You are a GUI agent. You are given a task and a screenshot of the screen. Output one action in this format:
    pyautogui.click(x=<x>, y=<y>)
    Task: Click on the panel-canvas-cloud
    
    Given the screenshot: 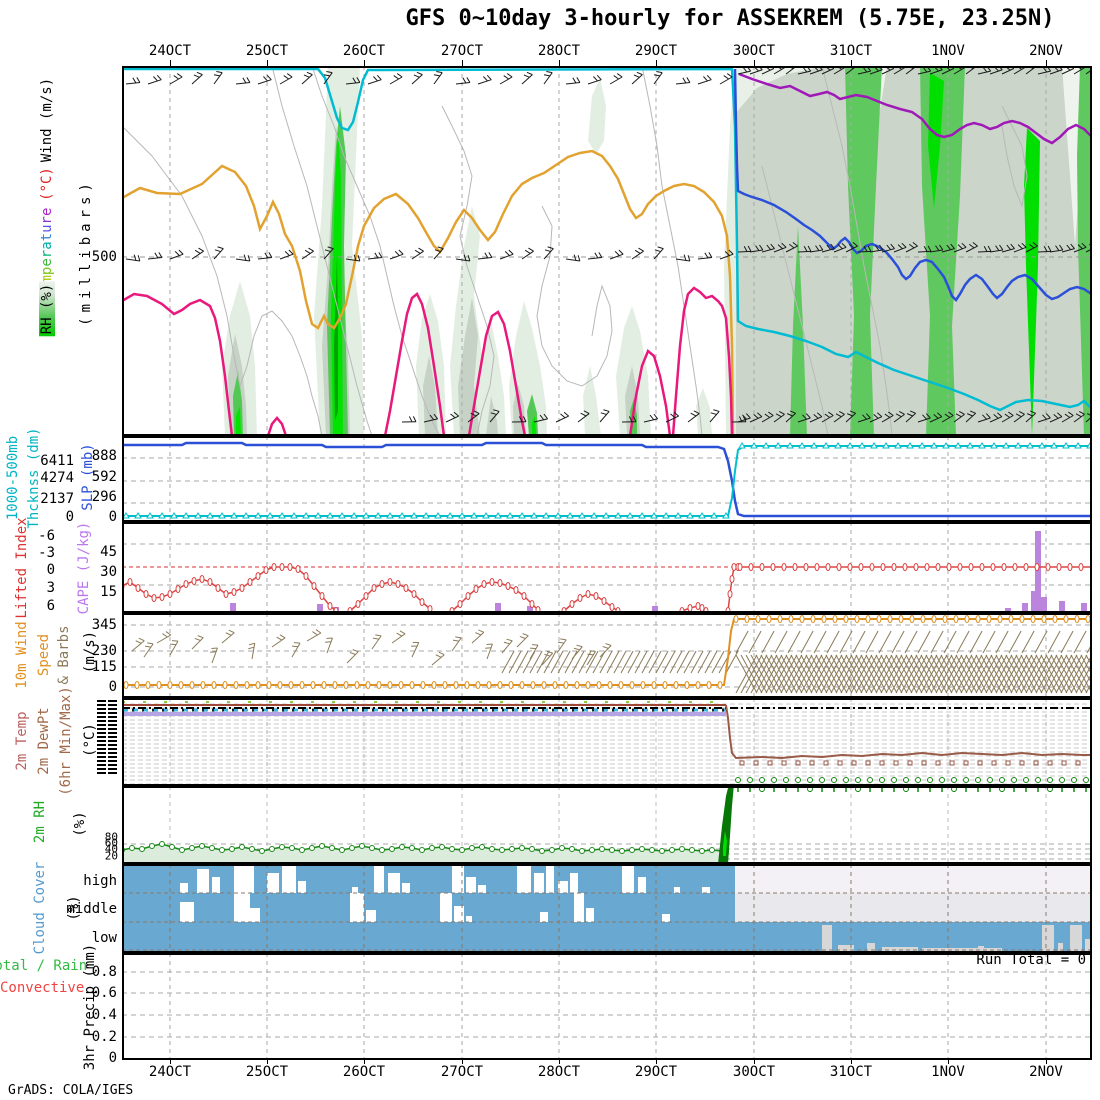 What is the action you would take?
    pyautogui.click(x=607, y=908)
    